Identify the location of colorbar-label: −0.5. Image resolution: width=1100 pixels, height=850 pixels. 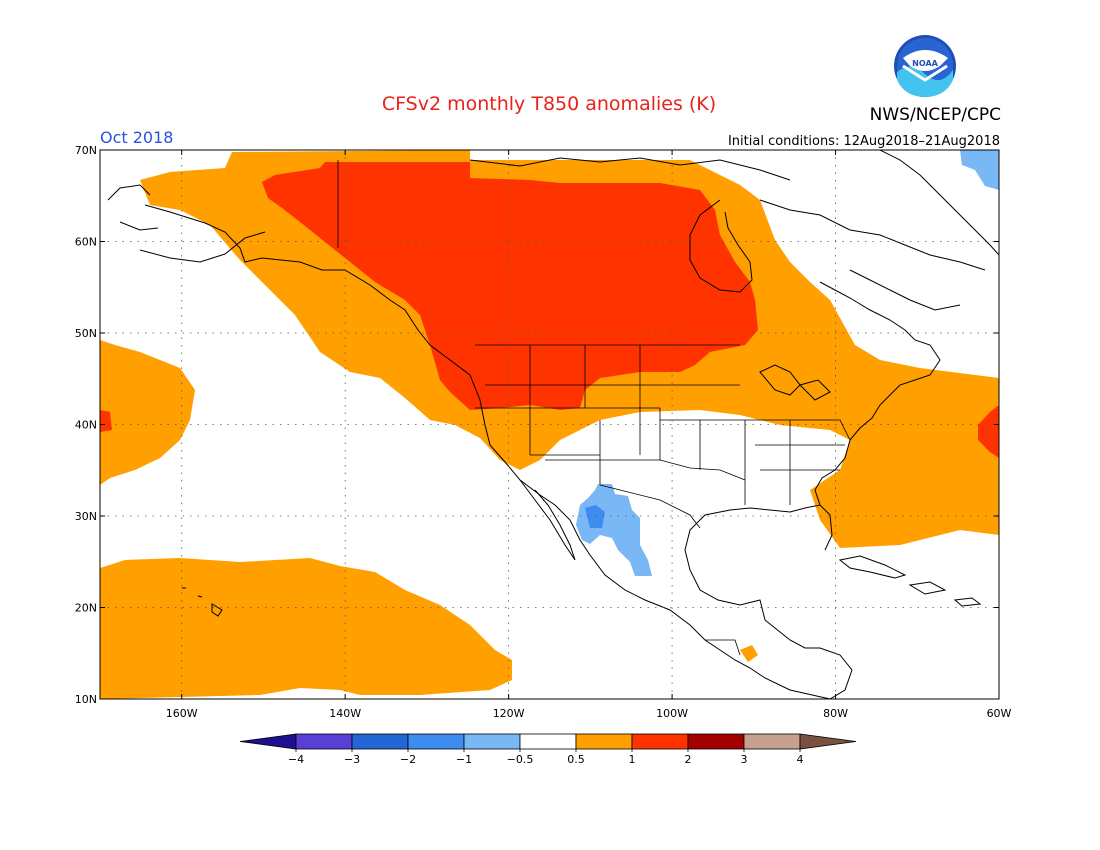
(520, 759).